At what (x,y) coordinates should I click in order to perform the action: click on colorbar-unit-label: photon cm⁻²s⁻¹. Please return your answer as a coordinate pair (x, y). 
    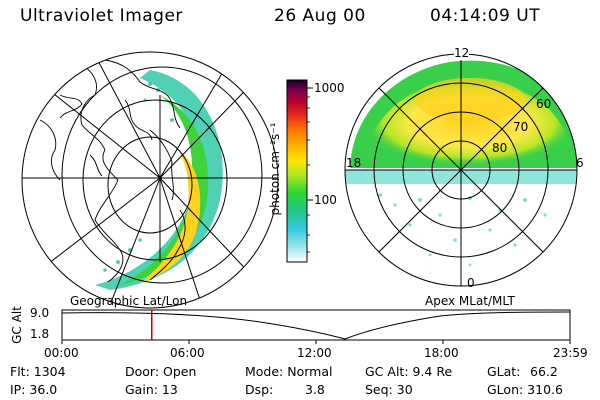
    Looking at the image, I should click on (275, 169).